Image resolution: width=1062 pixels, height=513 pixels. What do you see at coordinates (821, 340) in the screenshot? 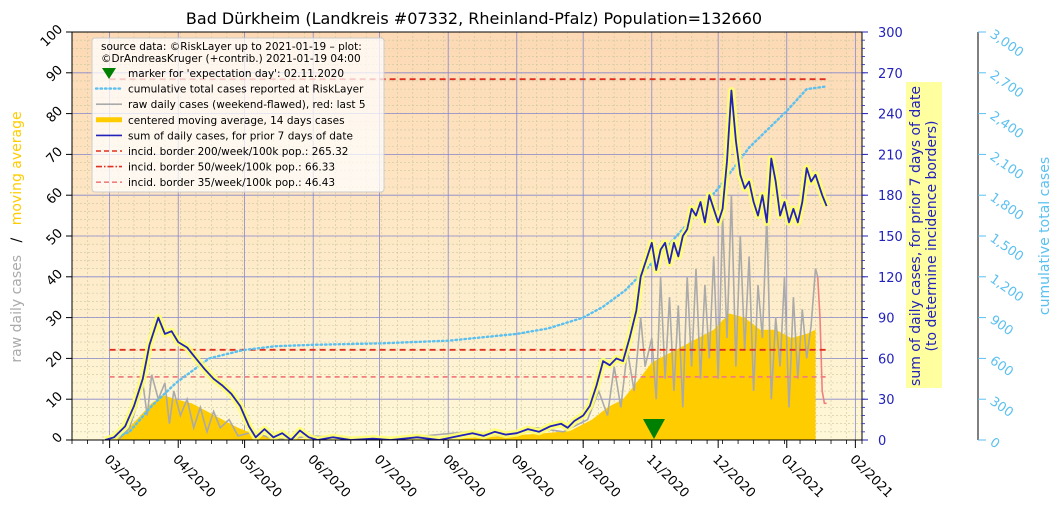
I see `raw-daily-cases-last5-line` at bounding box center [821, 340].